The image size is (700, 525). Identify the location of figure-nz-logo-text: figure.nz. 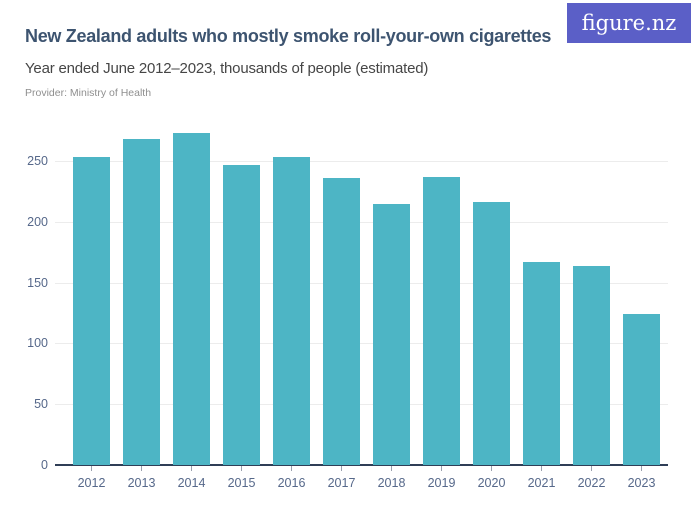
(629, 23).